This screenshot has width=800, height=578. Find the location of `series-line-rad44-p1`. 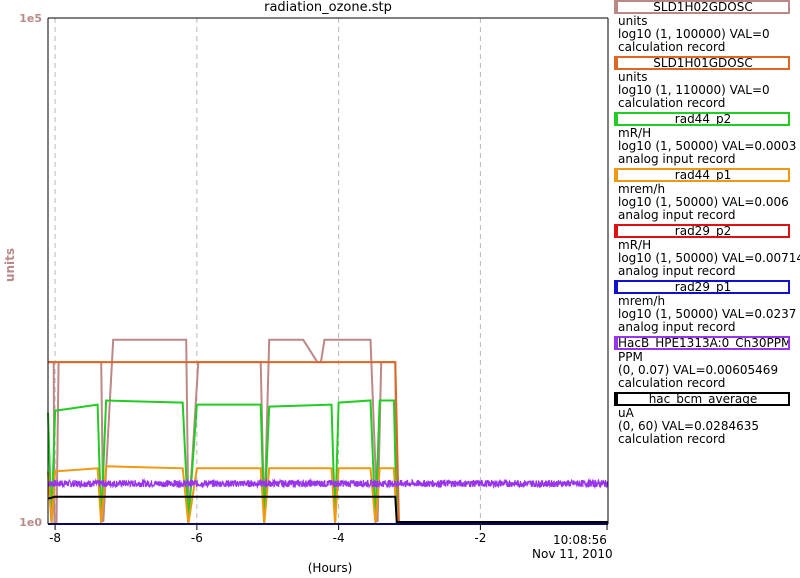

series-line-rad44-p1 is located at coordinates (327, 495).